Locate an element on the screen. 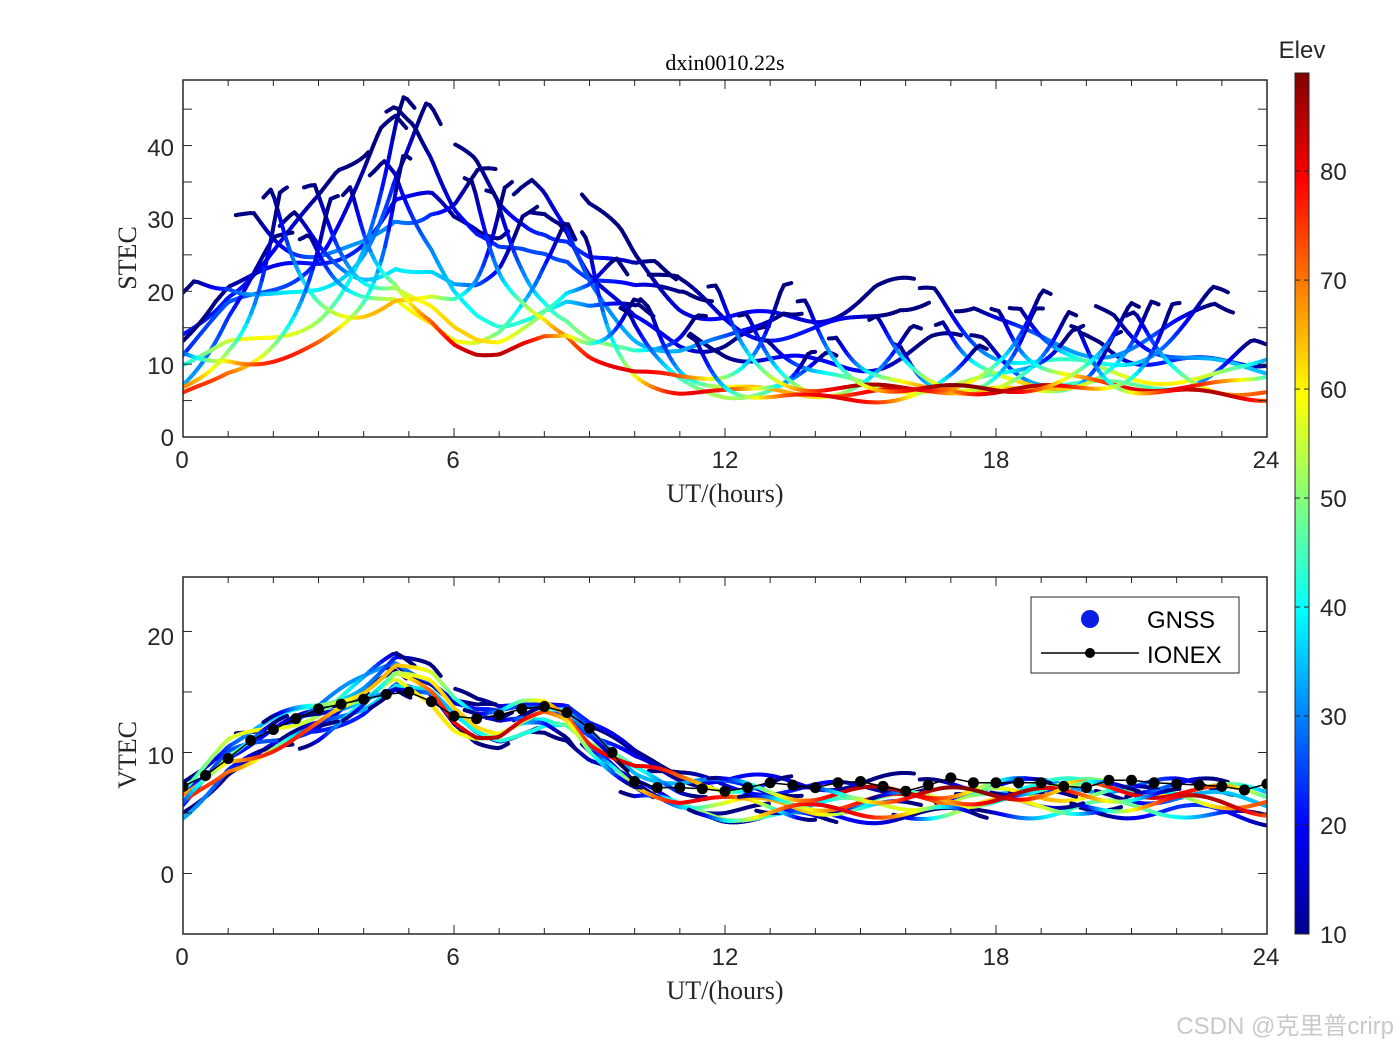  stec-y-tick-labels: 0 10 20 30 40 is located at coordinates (160, 293).